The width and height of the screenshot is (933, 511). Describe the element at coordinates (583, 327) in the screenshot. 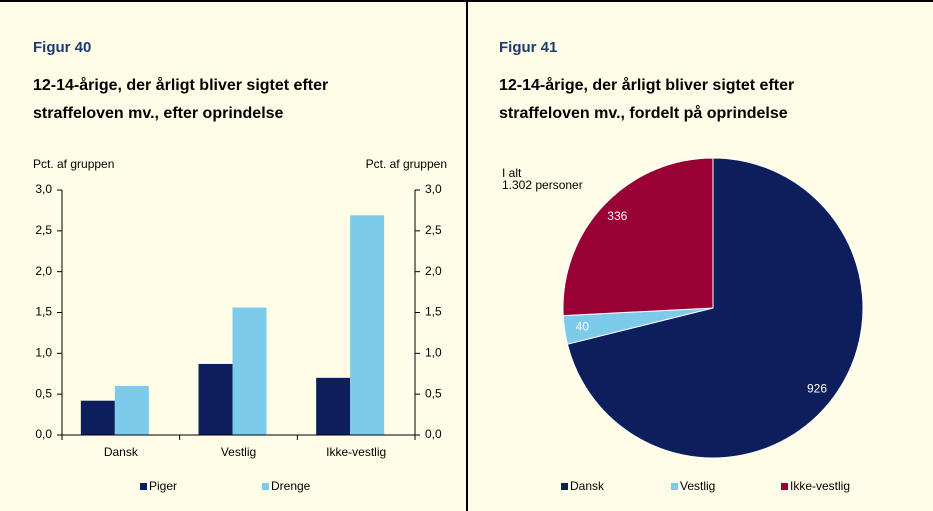

I see `data-label: 40` at that location.